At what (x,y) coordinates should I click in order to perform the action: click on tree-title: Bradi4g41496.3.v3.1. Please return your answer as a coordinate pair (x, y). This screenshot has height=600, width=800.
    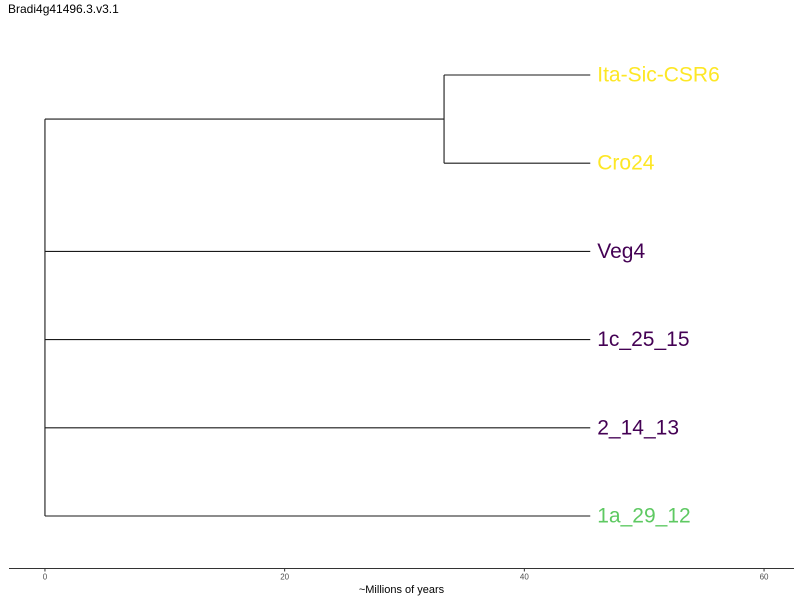
    Looking at the image, I should click on (63, 9).